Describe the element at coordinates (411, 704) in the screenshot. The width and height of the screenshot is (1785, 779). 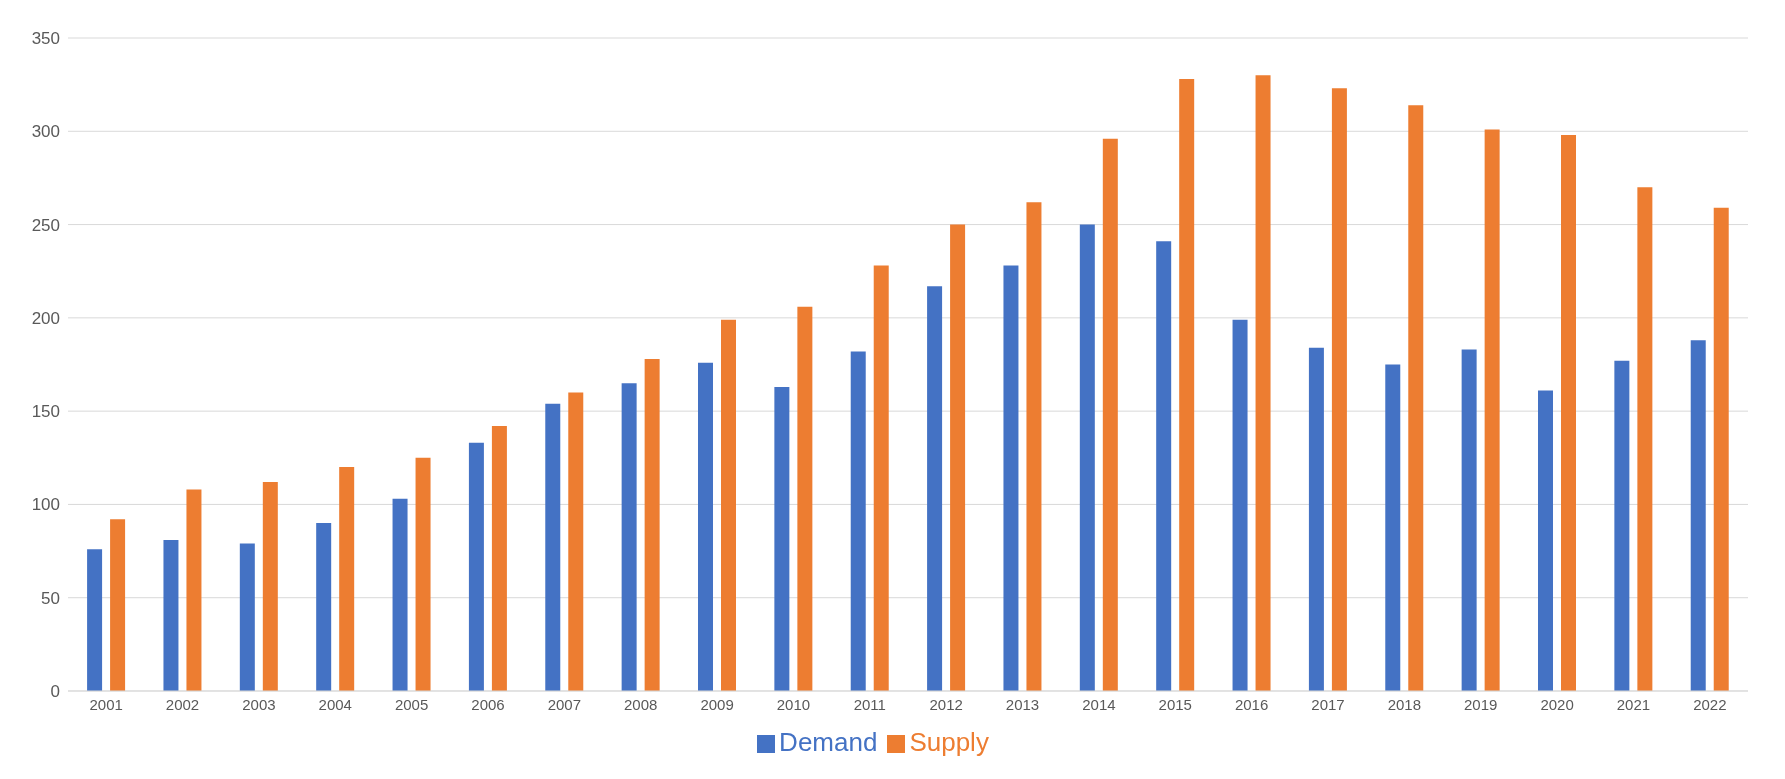
I see `x-tick-label: 2005` at that location.